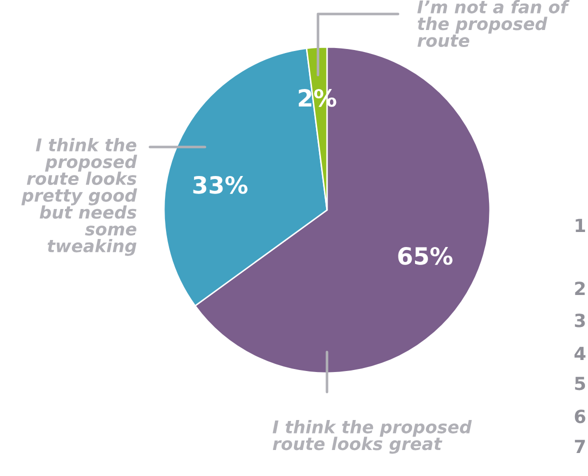  Describe the element at coordinates (580, 383) in the screenshot. I see `text: 5` at that location.